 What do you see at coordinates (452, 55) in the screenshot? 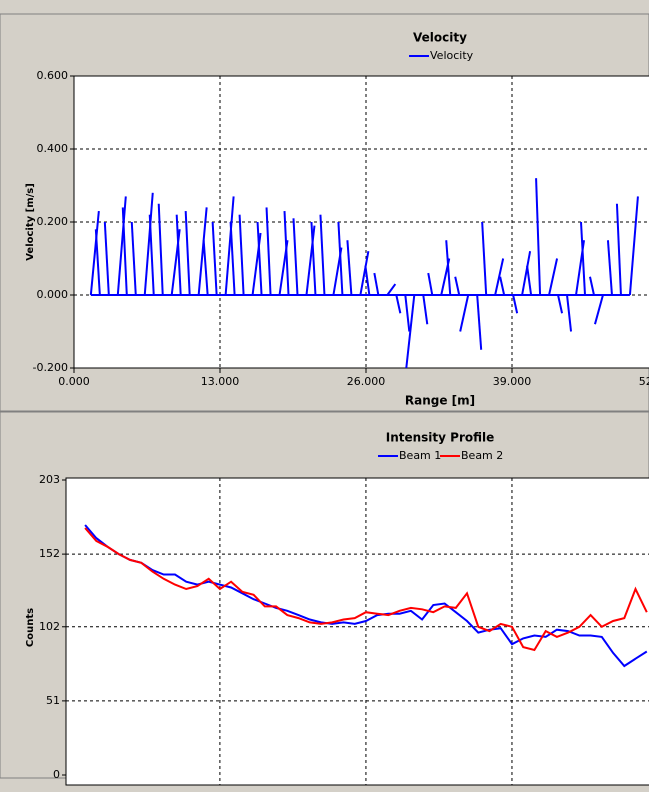
I see `legend-label: Velocity` at bounding box center [452, 55].